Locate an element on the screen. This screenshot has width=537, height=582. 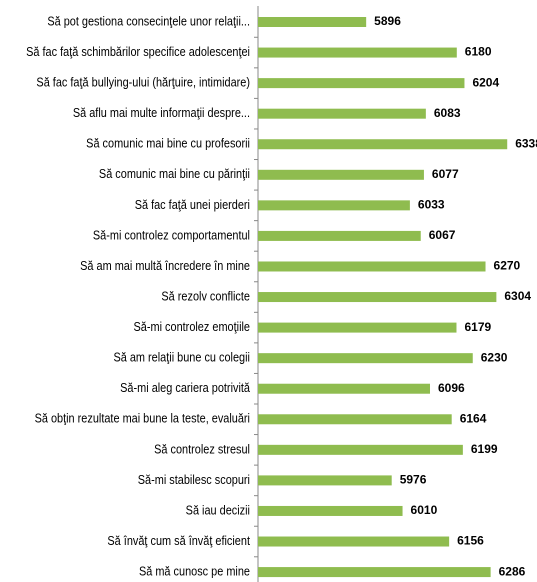
category-label: Să mă cunosc pe mine is located at coordinates (194, 571).